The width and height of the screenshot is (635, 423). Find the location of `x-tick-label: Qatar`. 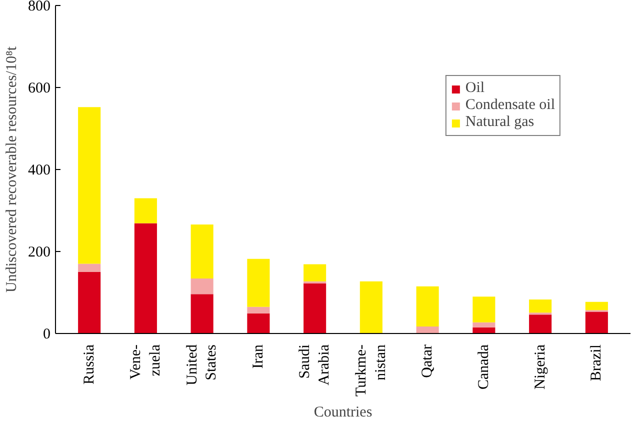

x-tick-label: Qatar is located at coordinates (428, 361).